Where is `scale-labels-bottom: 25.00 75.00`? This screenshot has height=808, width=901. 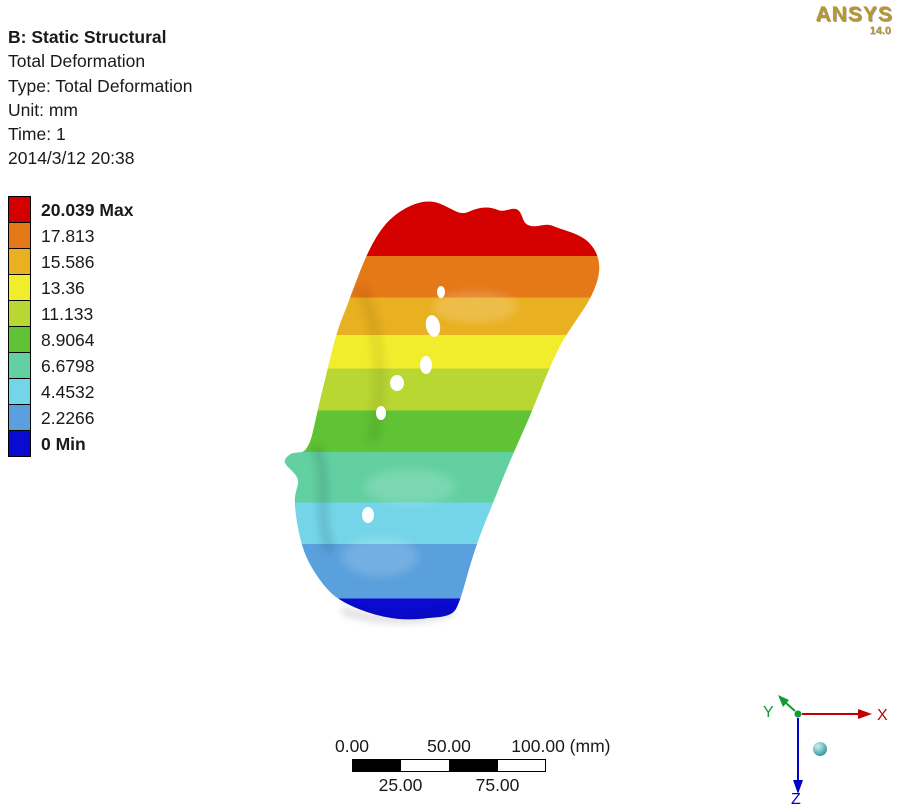 scale-labels-bottom: 25.00 75.00 is located at coordinates (449, 786).